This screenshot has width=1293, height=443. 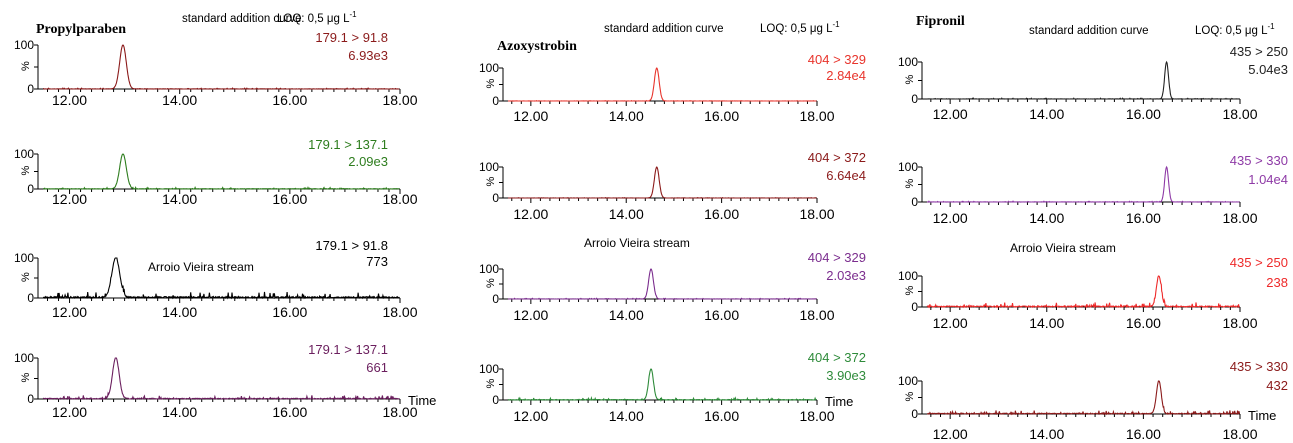 I want to click on x-axis-label: Time, so click(x=839, y=401).